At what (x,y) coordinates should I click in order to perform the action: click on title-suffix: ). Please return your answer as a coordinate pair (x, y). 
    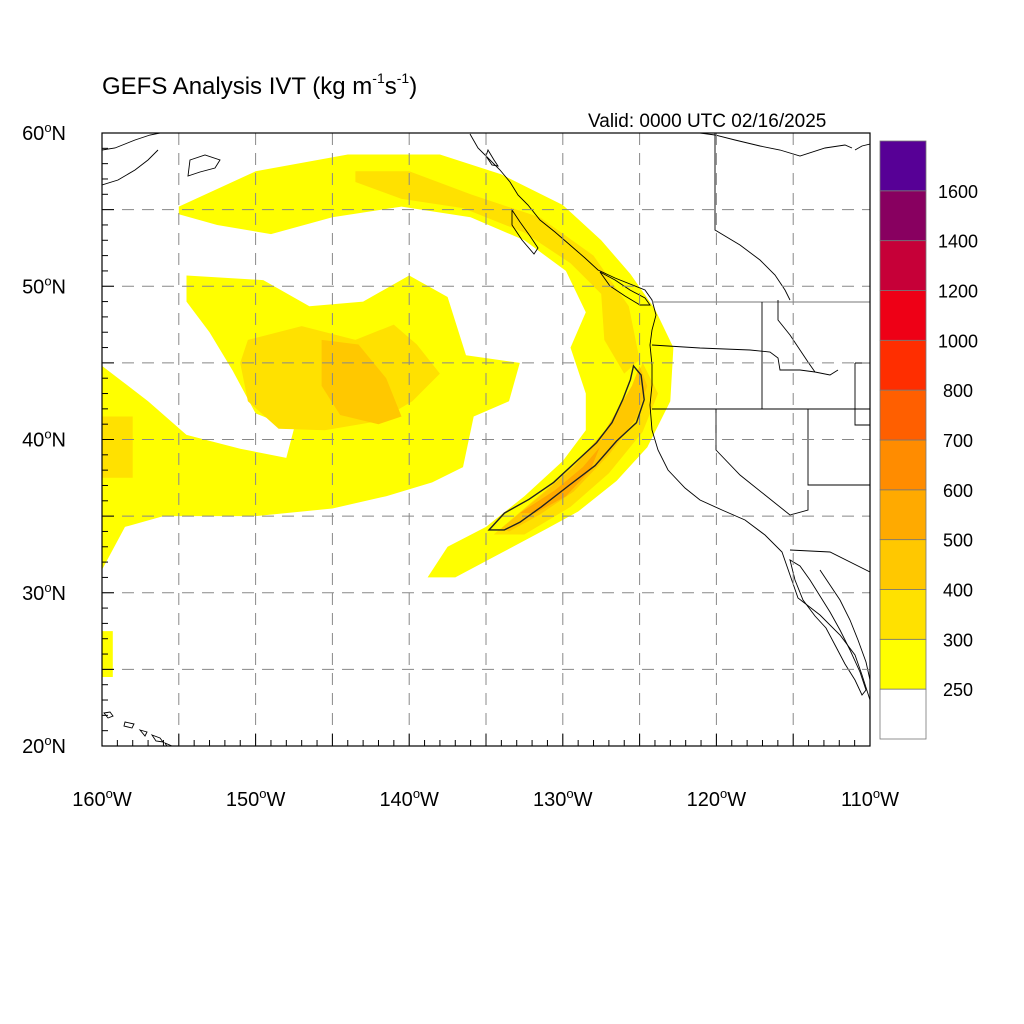
    Looking at the image, I should click on (413, 86).